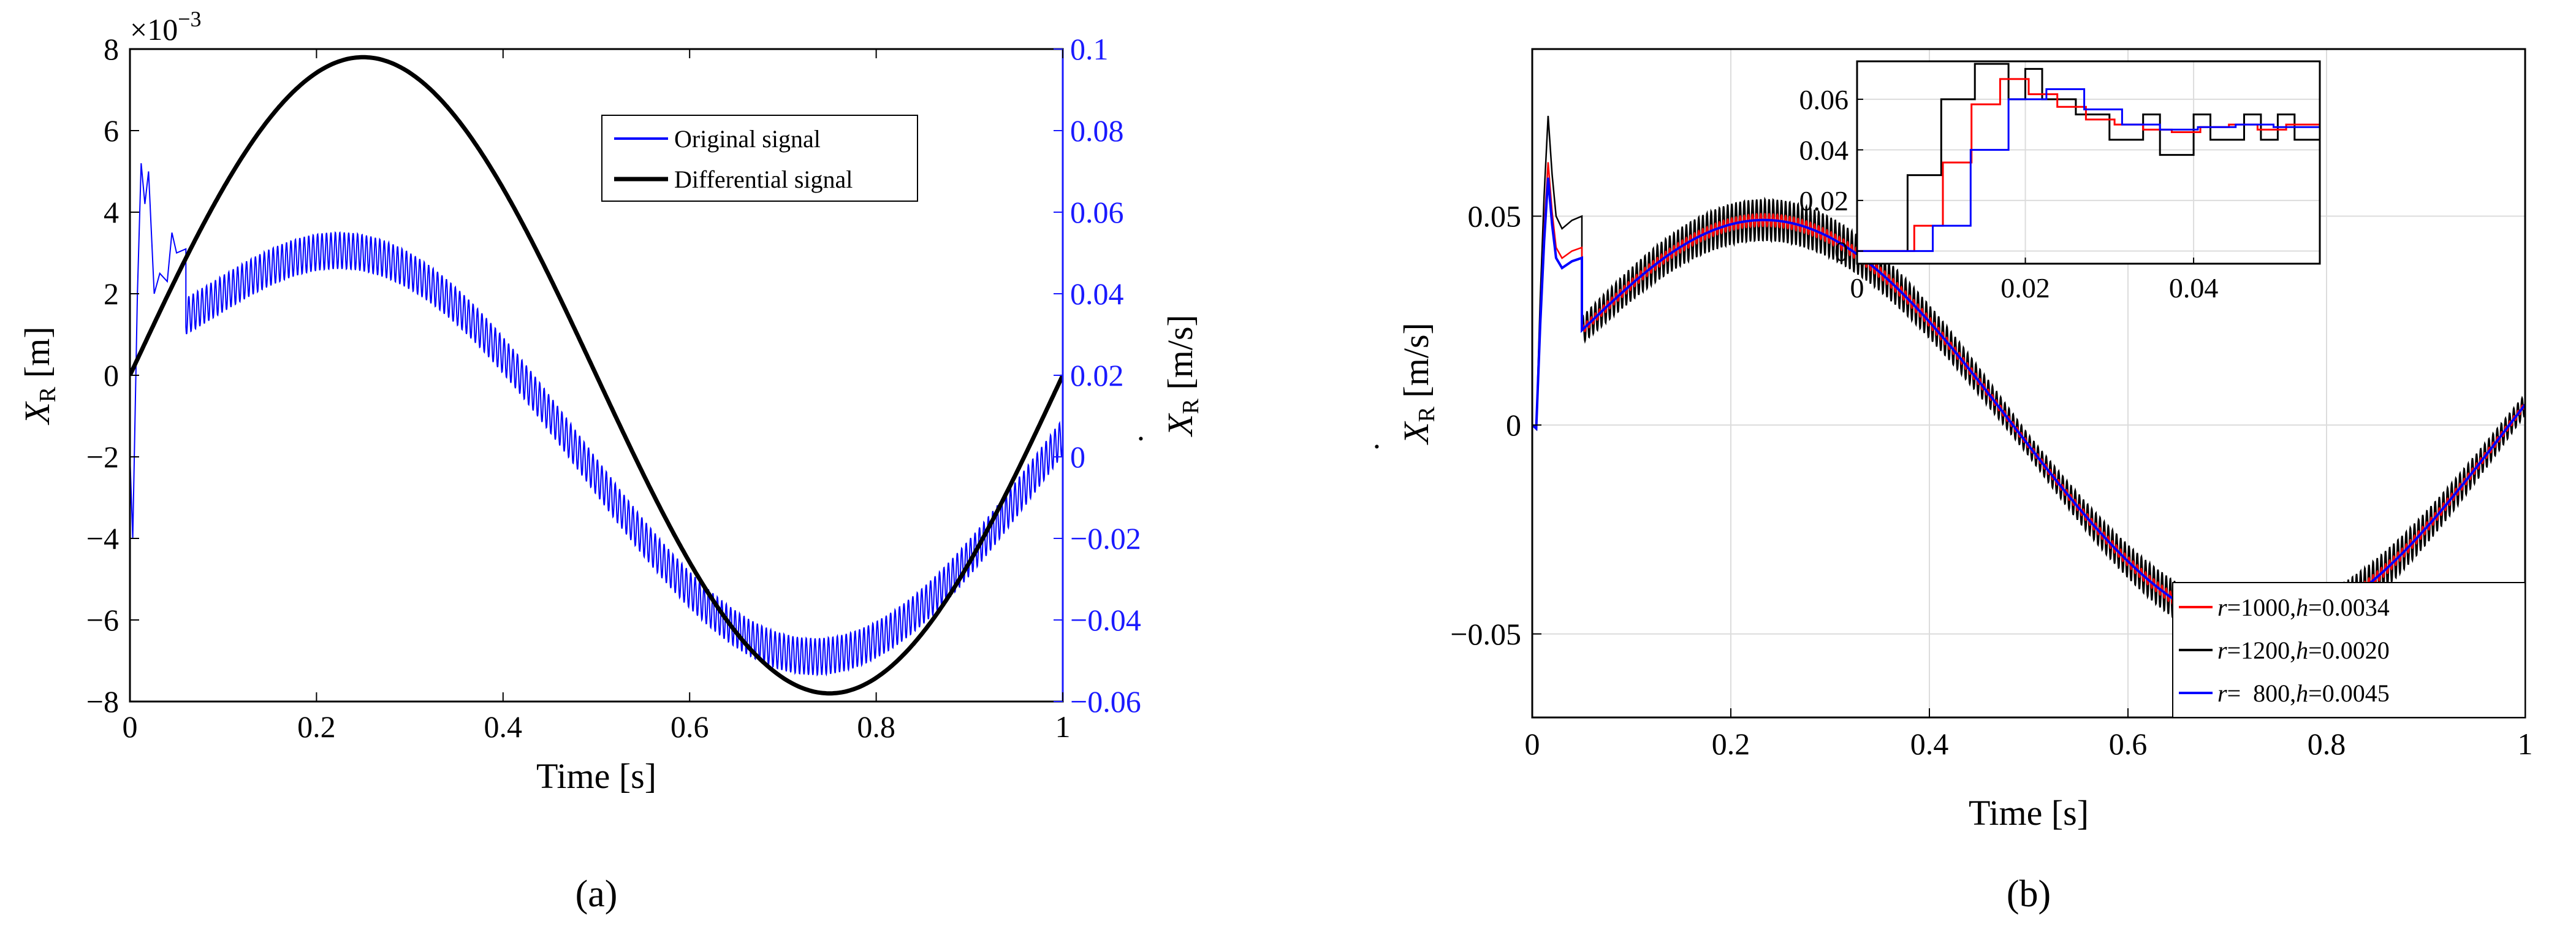  I want to click on chart-a-ytick-right-label: 0.02, so click(1097, 375).